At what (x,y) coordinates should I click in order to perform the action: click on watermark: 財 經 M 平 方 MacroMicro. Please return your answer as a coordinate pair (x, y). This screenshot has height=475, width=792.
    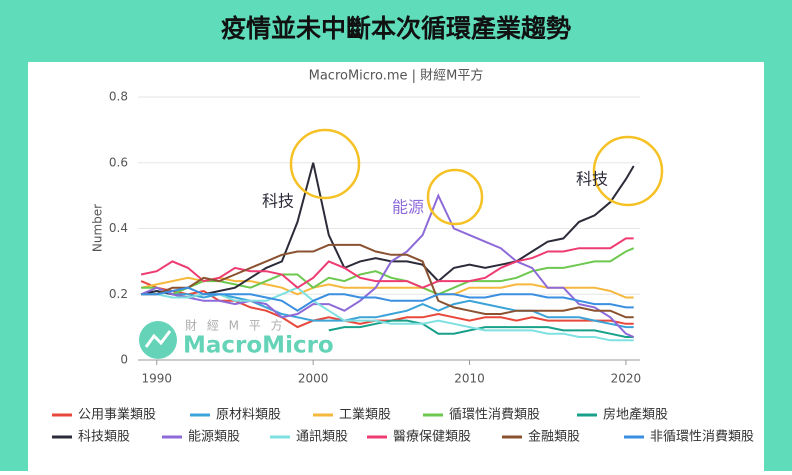
    Looking at the image, I should click on (236, 338).